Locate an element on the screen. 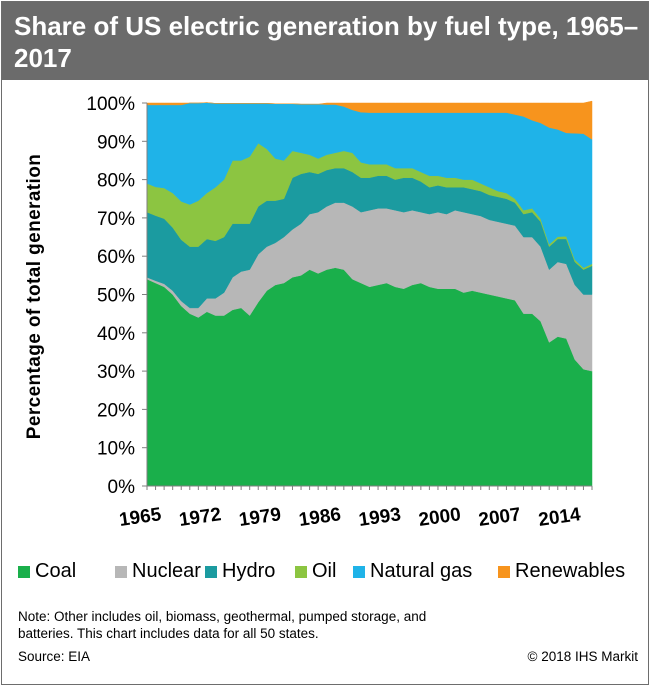  legend-item-oil: Oil is located at coordinates (315, 571).